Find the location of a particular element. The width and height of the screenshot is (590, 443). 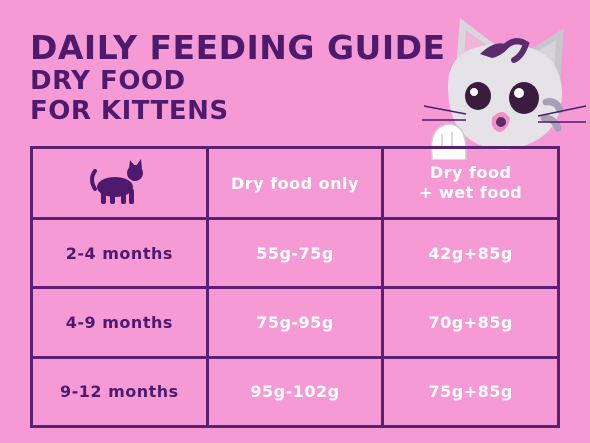

cell-dry-wet: 42g+85g is located at coordinates (470, 253).